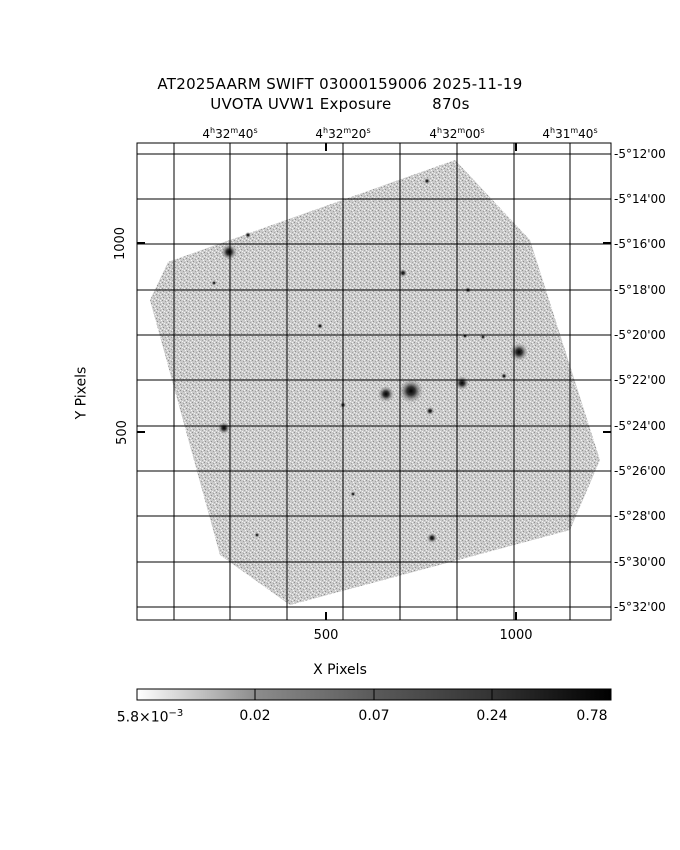 This screenshot has width=680, height=850. What do you see at coordinates (122, 432) in the screenshot?
I see `y-tick-label: 500` at bounding box center [122, 432].